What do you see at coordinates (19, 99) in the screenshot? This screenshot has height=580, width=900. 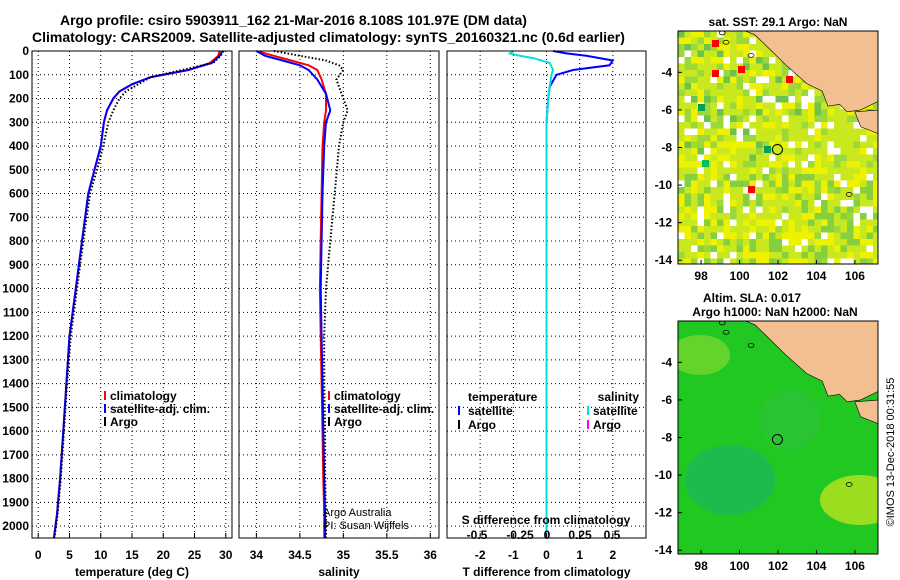 I see `y-tick-label: 200` at bounding box center [19, 99].